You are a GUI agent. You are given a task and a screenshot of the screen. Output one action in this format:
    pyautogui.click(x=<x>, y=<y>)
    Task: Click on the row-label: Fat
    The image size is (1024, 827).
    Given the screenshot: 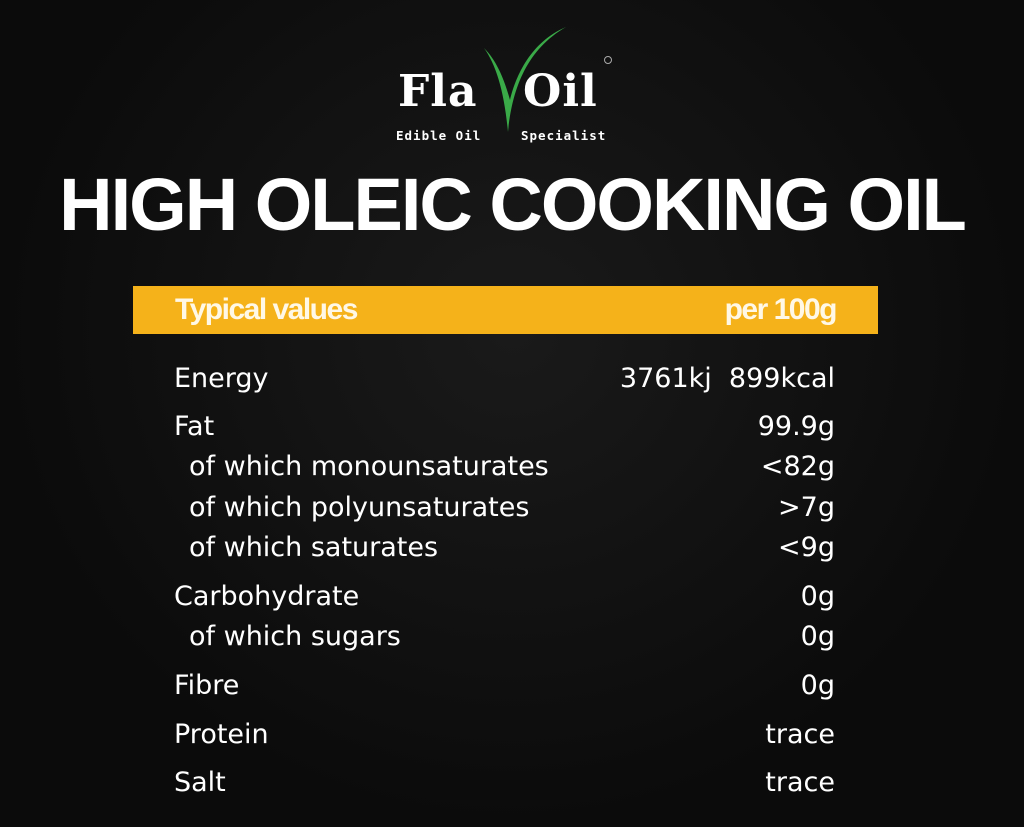 What is the action you would take?
    pyautogui.click(x=194, y=426)
    